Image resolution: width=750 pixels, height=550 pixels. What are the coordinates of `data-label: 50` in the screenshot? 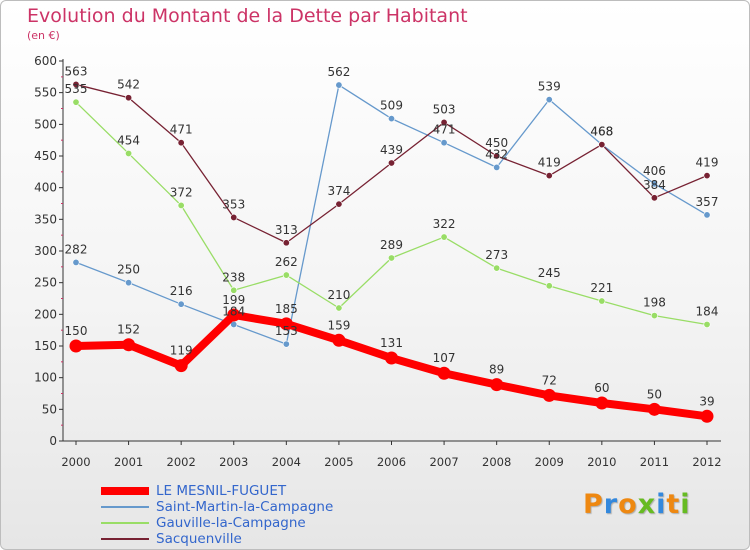 It's located at (654, 394).